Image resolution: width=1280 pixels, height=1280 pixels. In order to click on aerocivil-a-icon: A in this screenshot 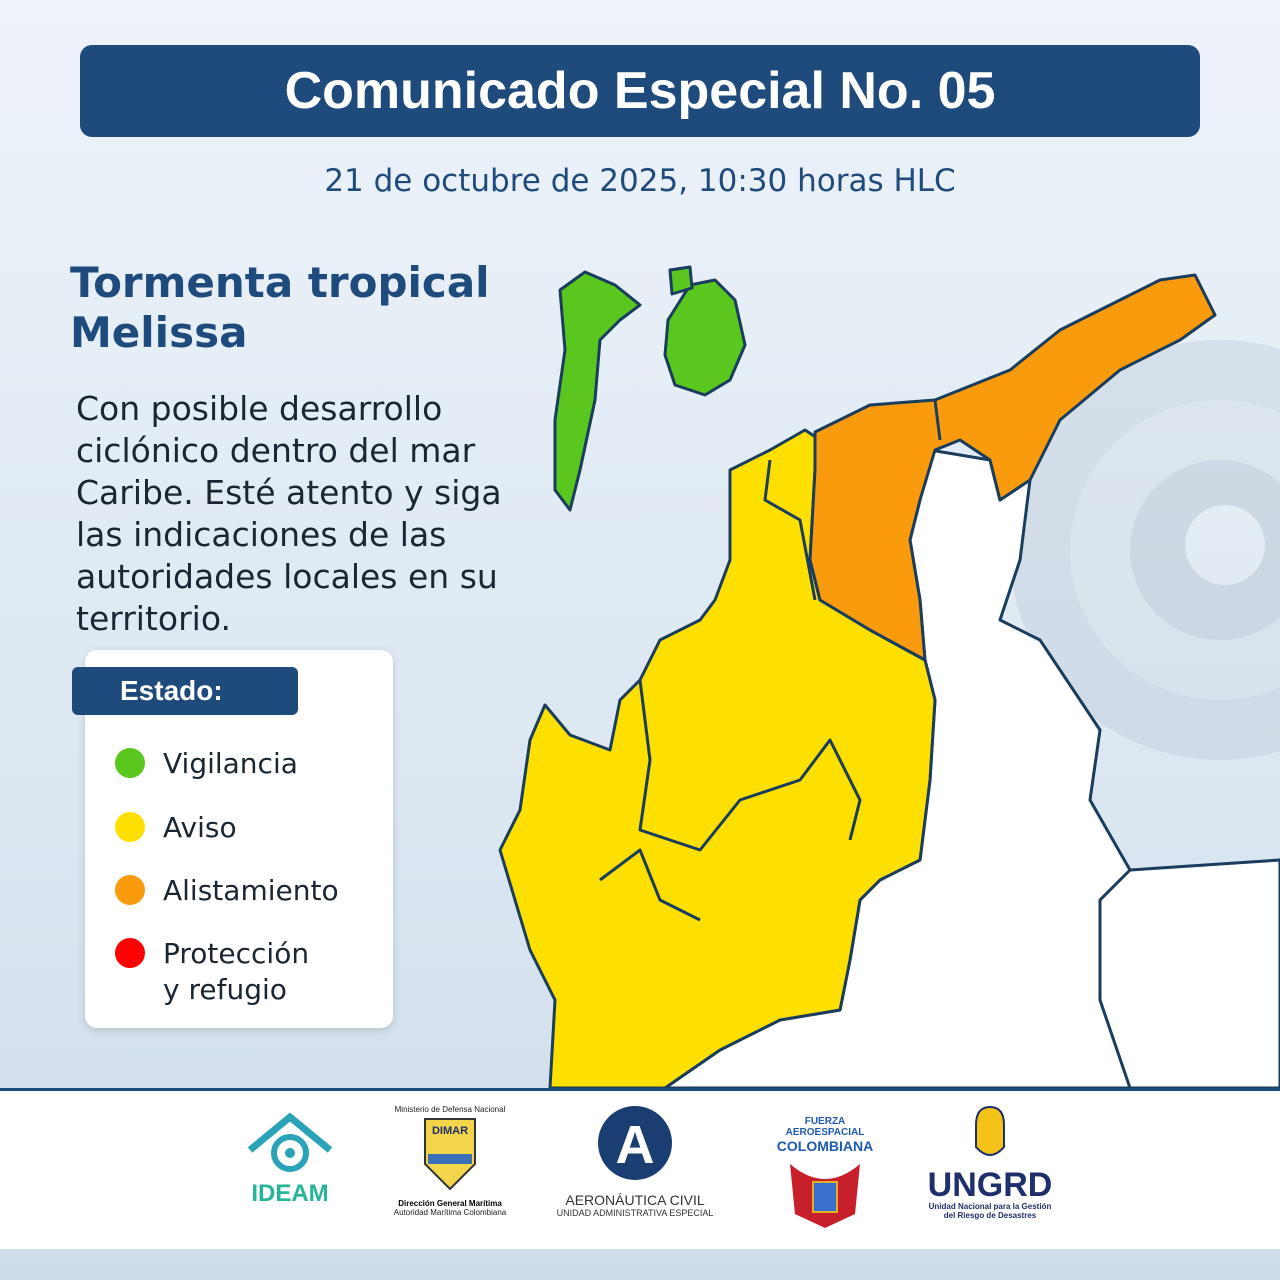, I will do `click(635, 1143)`.